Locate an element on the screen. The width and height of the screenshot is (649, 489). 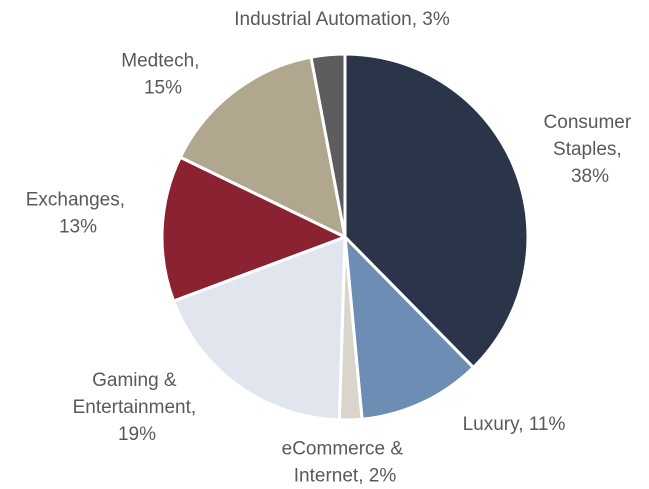
slice-label: Consumer Staples, 38% is located at coordinates (590, 149).